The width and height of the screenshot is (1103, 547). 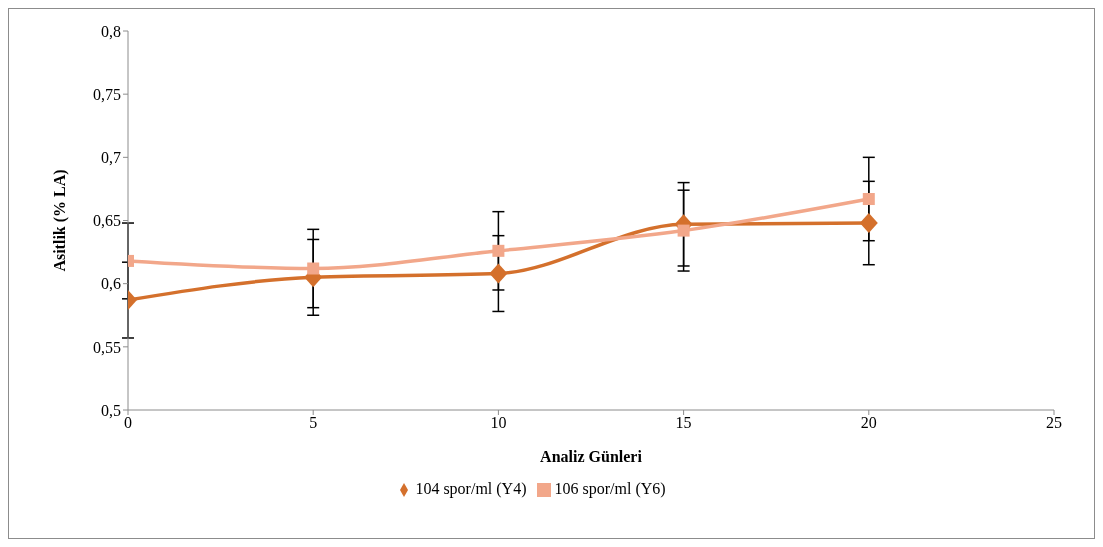 I want to click on x-tick-label: 15, so click(x=683, y=423).